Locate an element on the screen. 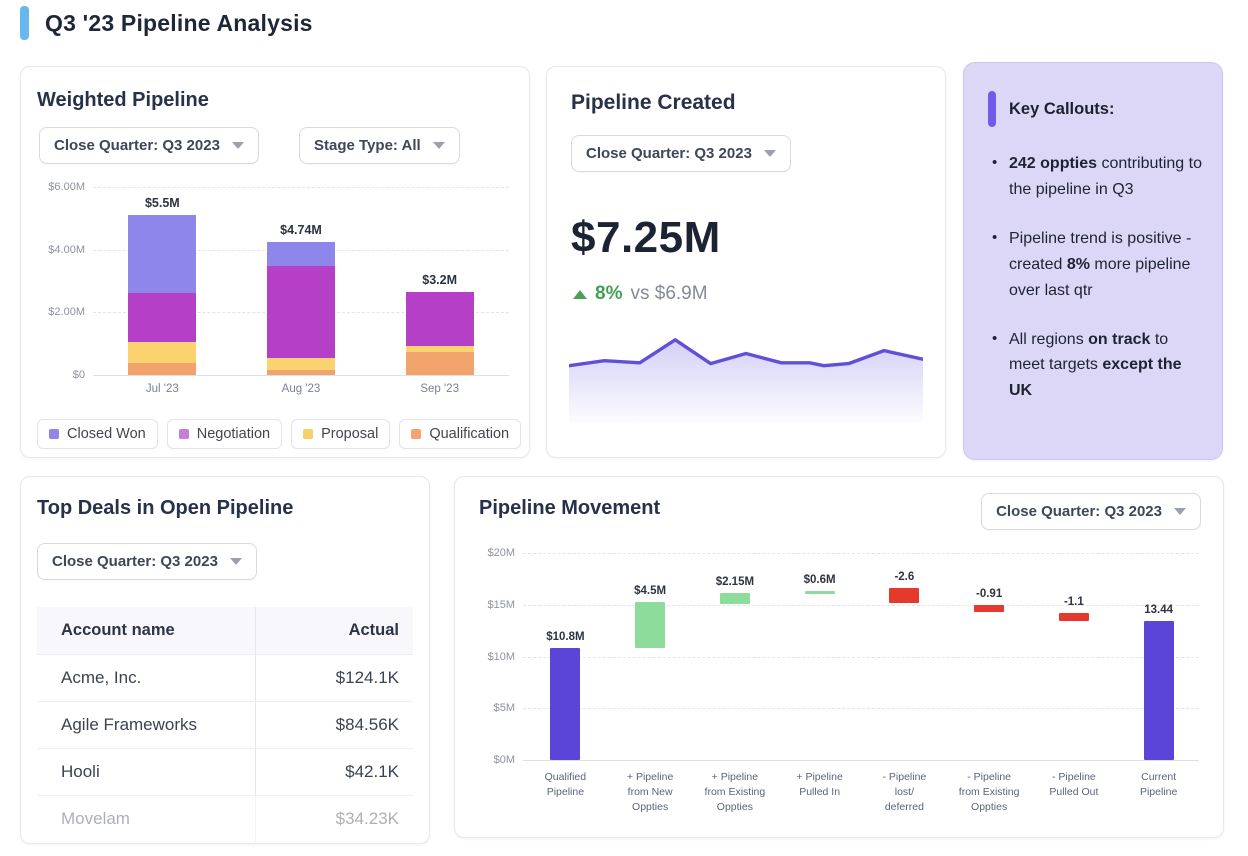 The width and height of the screenshot is (1248, 856). delta-comparison: vs $6.9M is located at coordinates (669, 293).